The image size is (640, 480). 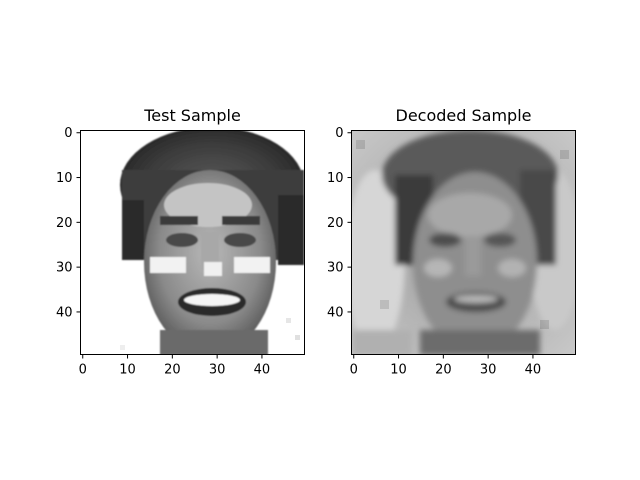 What do you see at coordinates (464, 115) in the screenshot?
I see `panel-title: Decoded Sample` at bounding box center [464, 115].